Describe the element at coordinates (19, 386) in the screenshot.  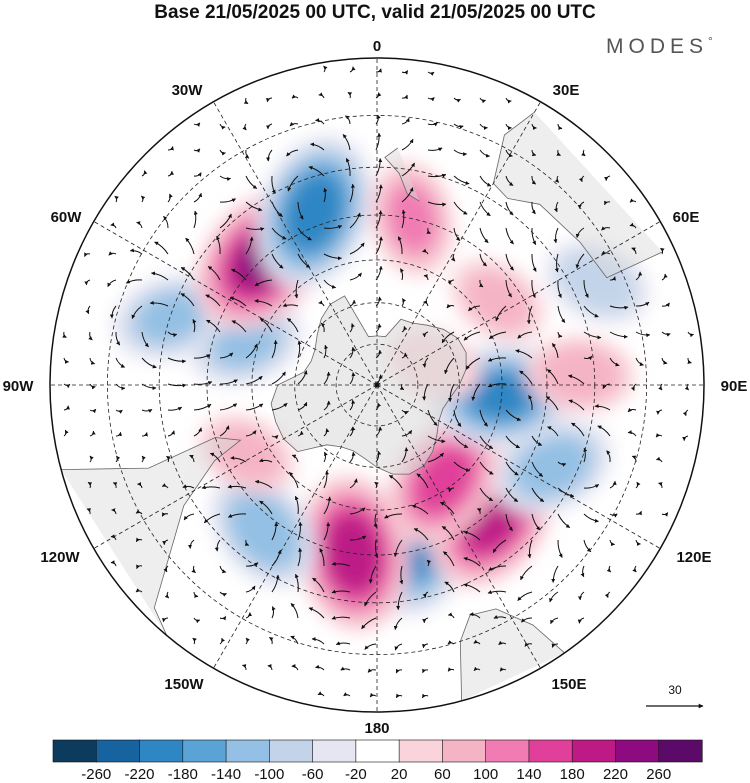
I see `lon-label-90w: 90W` at that location.